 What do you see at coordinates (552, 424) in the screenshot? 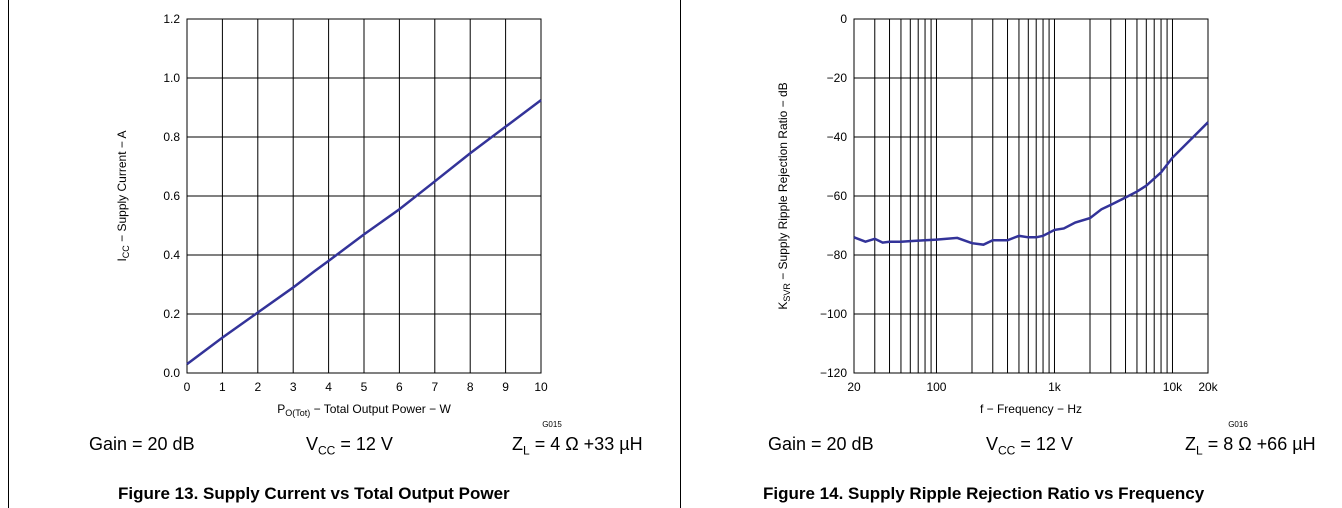
I see `figure-code: G015` at bounding box center [552, 424].